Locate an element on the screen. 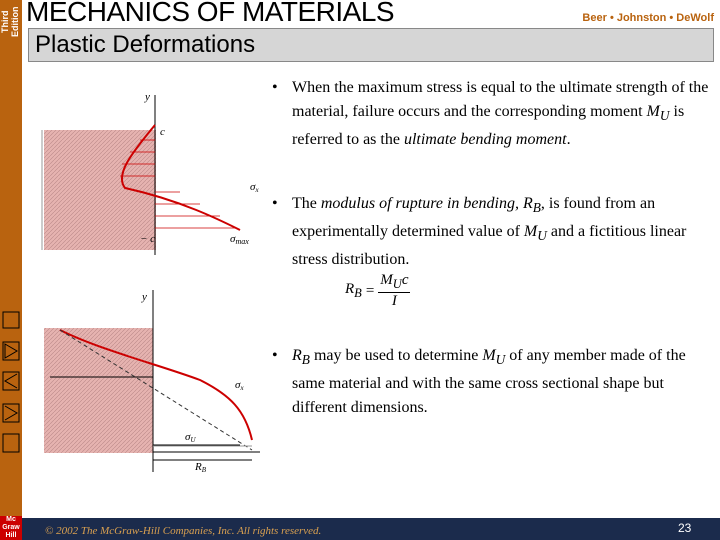  title: MECHANICS OF MATERIALS is located at coordinates (210, 13).